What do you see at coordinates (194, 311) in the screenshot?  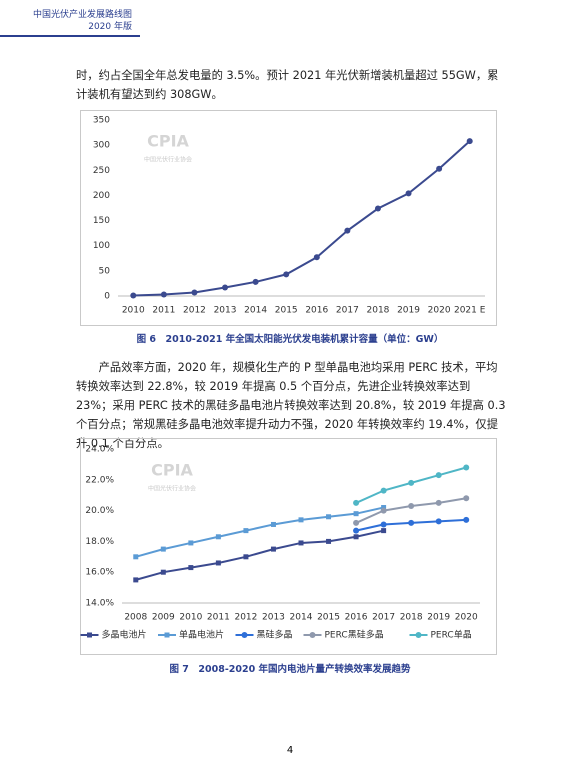 I see `x-tick-label: 2012` at bounding box center [194, 311].